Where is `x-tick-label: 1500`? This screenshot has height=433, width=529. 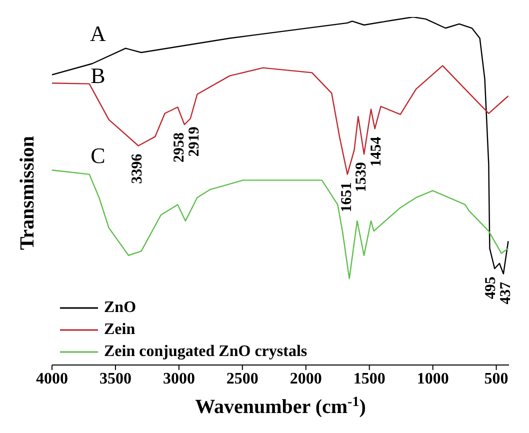 x-tick-label: 1500 is located at coordinates (369, 379).